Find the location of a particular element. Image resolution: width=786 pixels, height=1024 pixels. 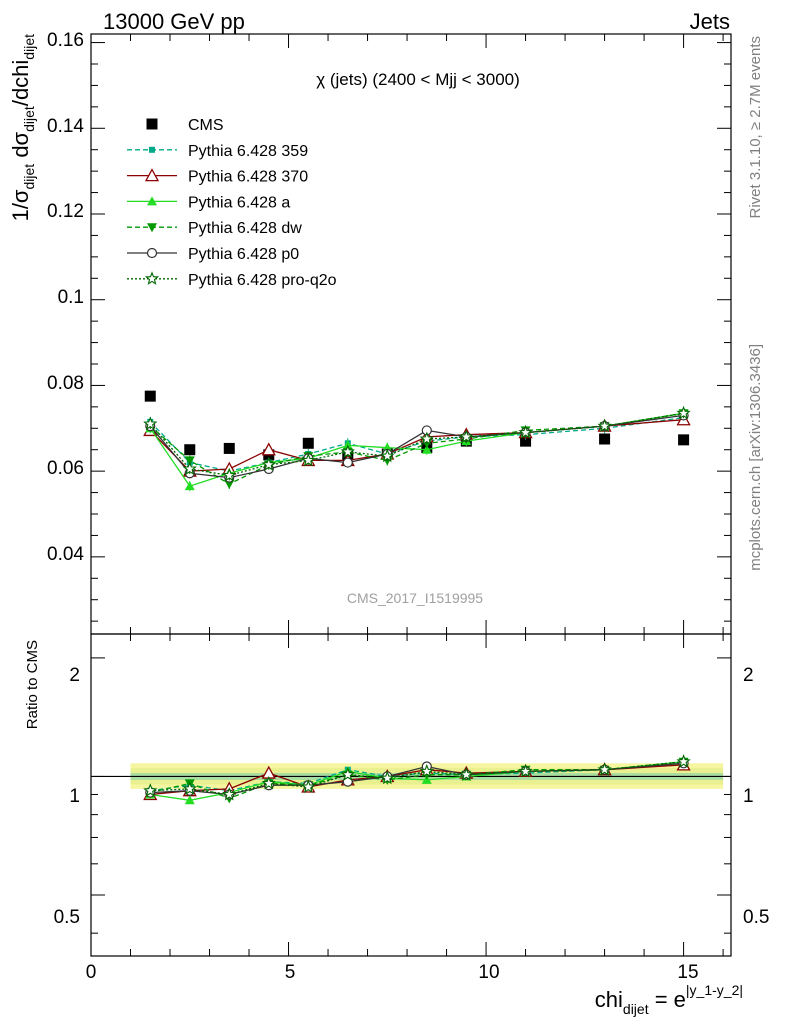

legend-item: Pythia 6.428 359 is located at coordinates (217, 151).